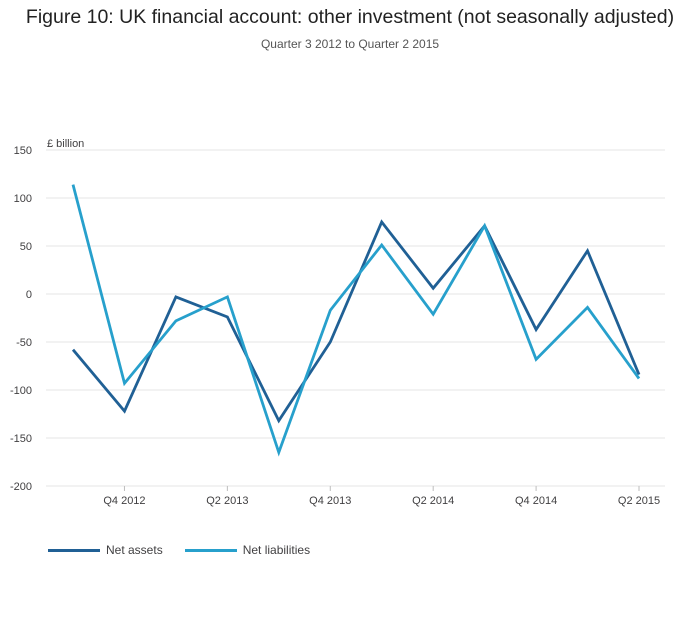 Image resolution: width=700 pixels, height=635 pixels. Describe the element at coordinates (350, 44) in the screenshot. I see `chart-subtitle: Quarter 3 2012 to Quarter 2 2015` at that location.